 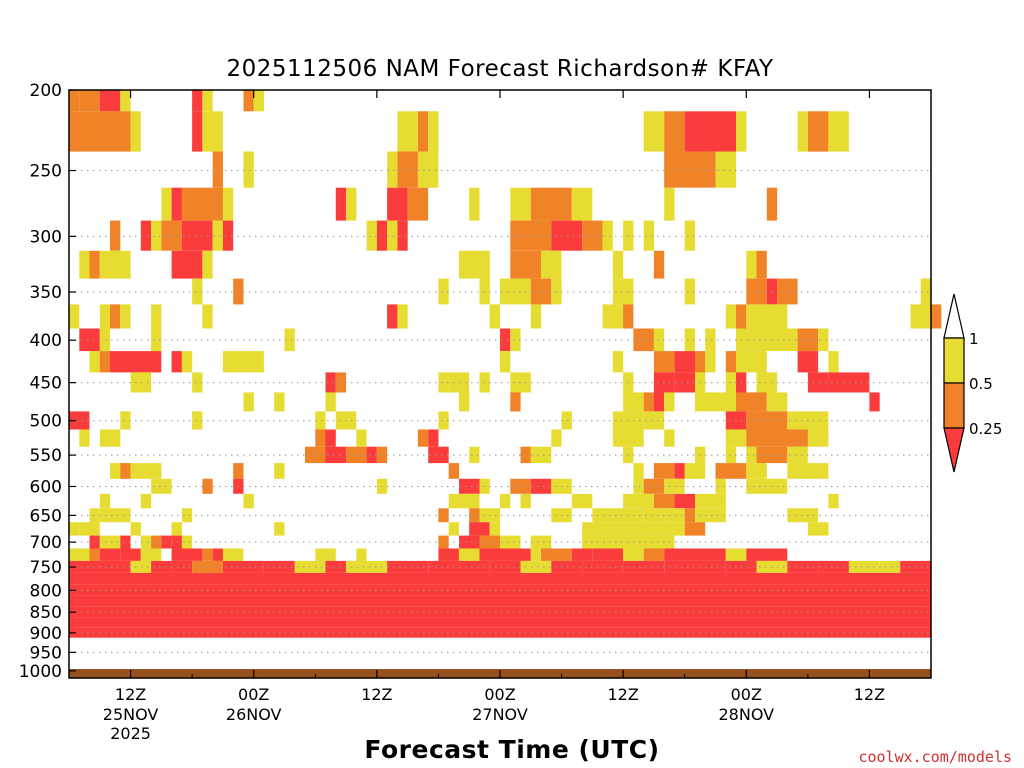 What do you see at coordinates (954, 450) in the screenshot?
I see `colorbar-bottom-arrow` at bounding box center [954, 450].